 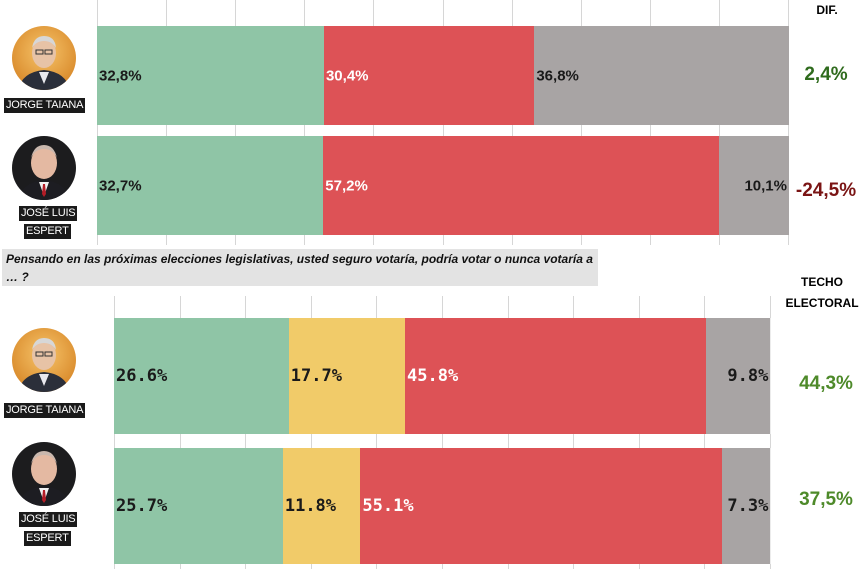 I want to click on bar-segment: 30,4%, so click(x=429, y=75).